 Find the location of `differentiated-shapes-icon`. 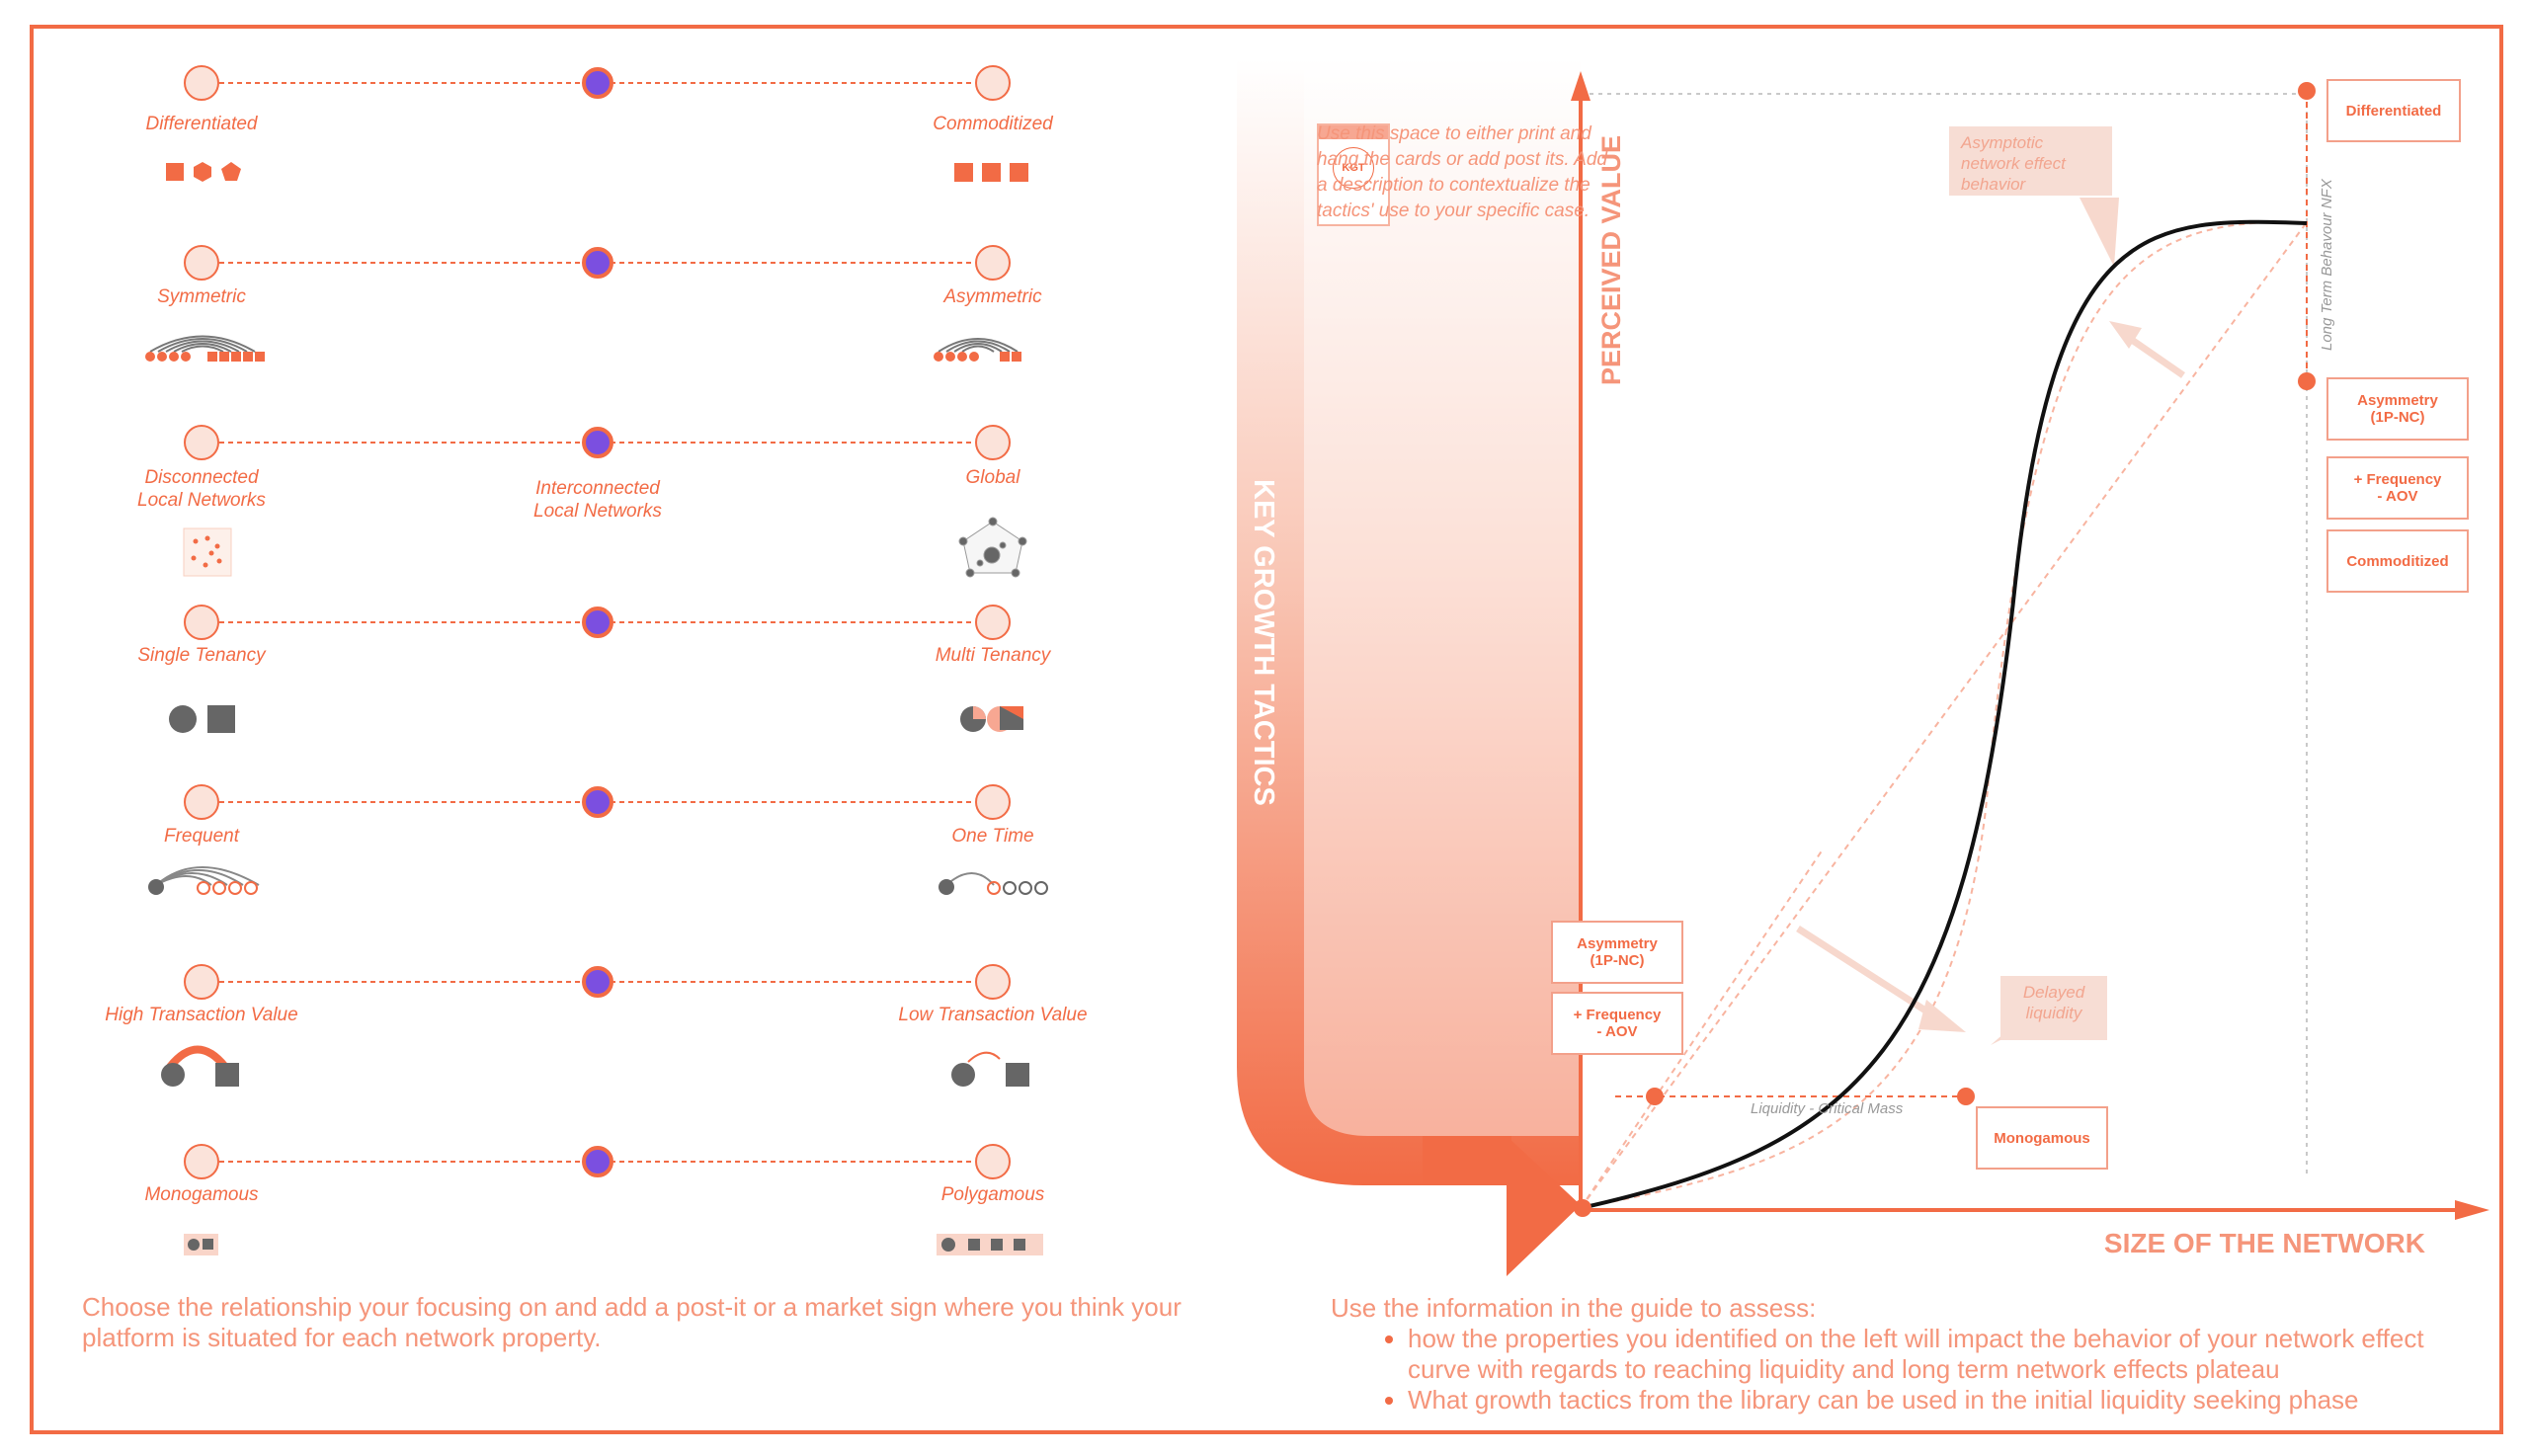

differentiated-shapes-icon is located at coordinates (203, 172).